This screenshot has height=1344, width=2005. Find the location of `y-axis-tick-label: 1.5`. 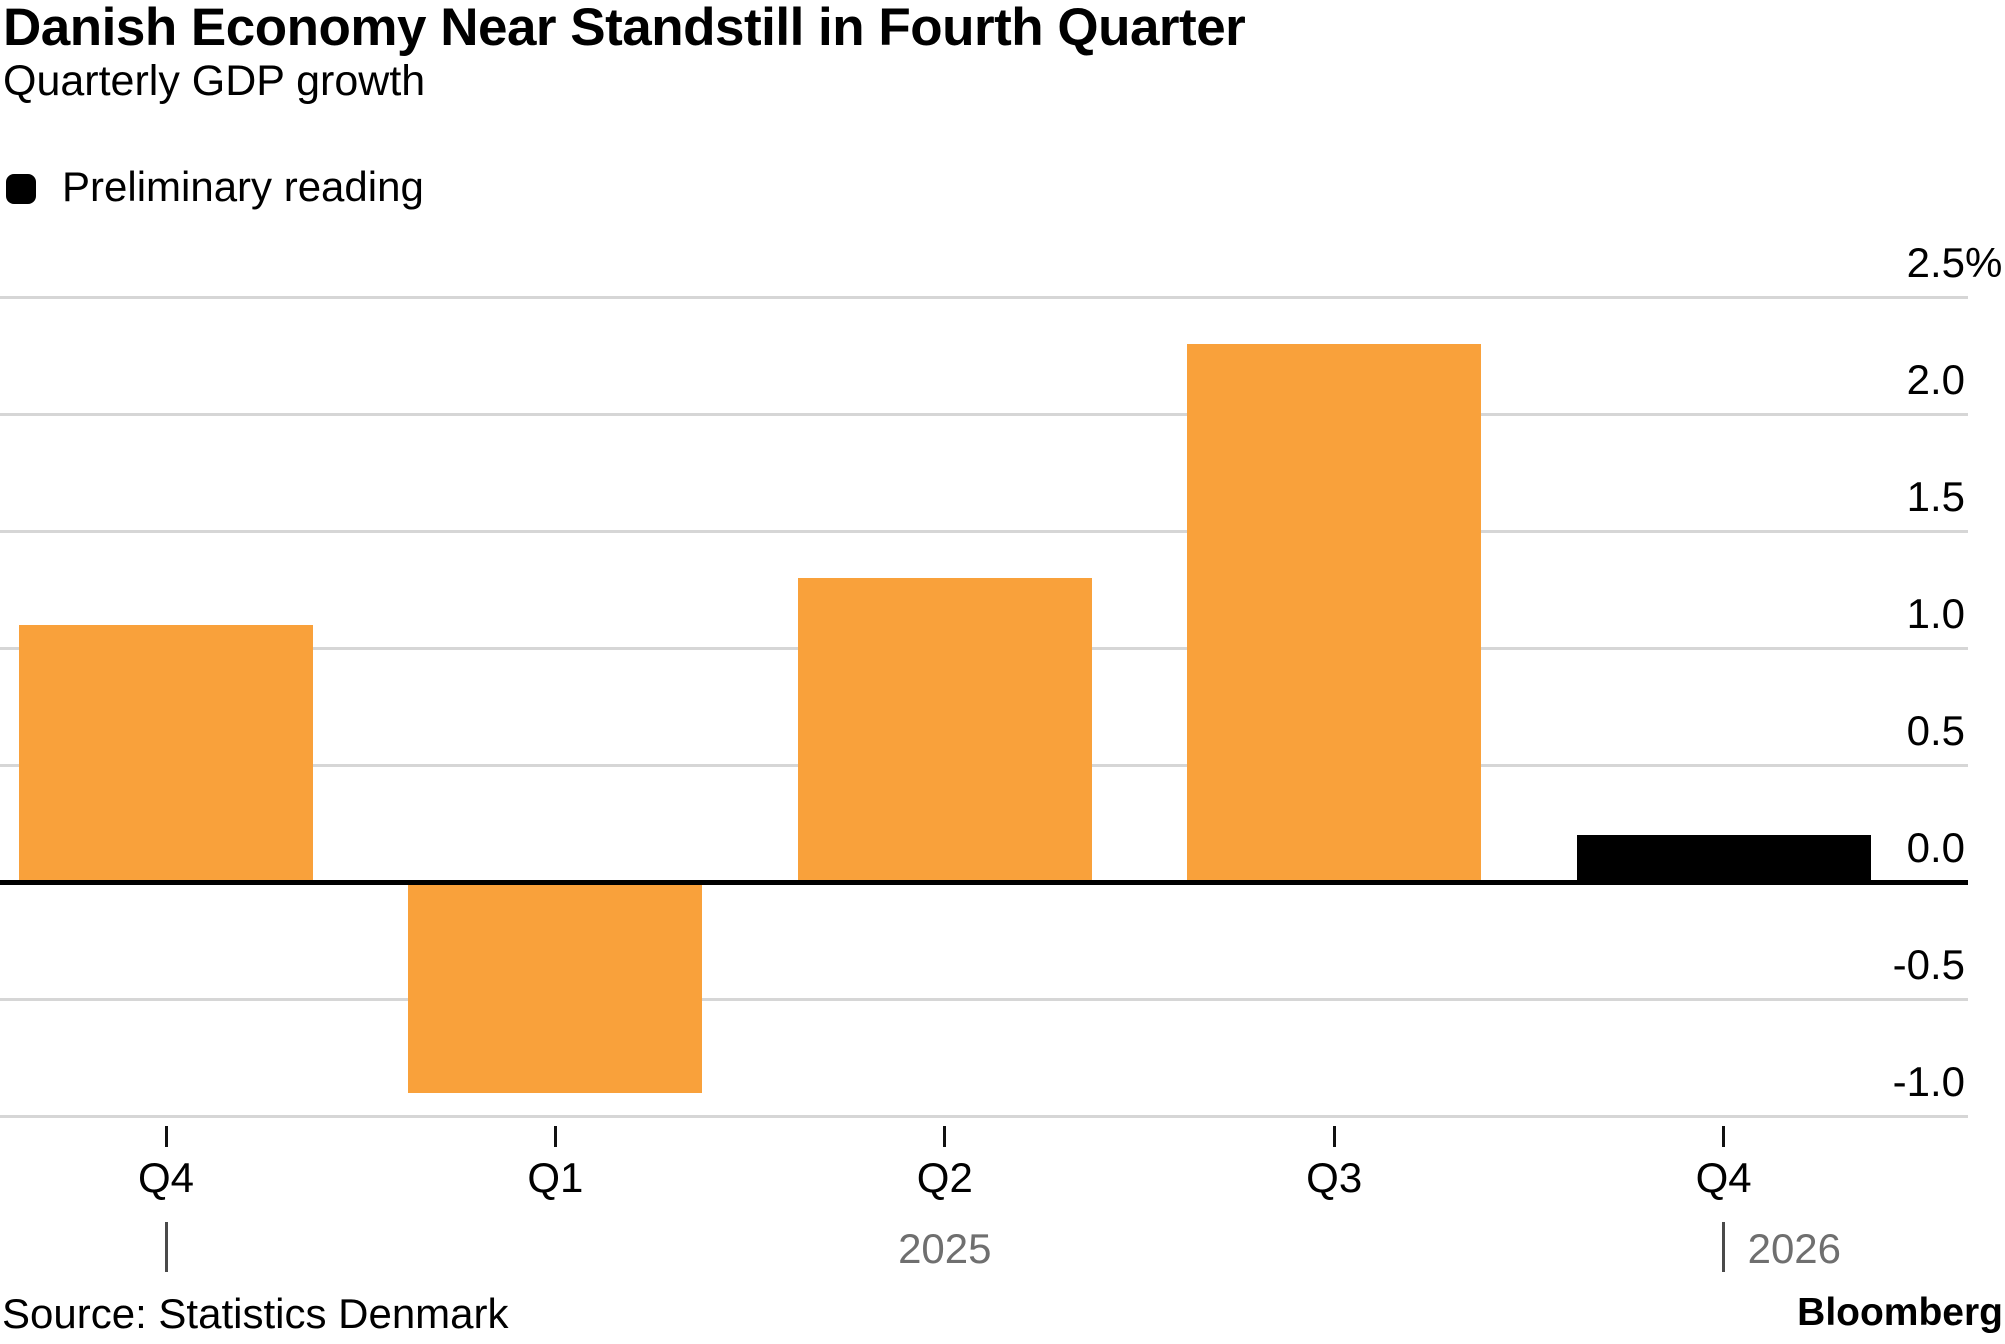

y-axis-tick-label: 1.5 is located at coordinates (1935, 496).